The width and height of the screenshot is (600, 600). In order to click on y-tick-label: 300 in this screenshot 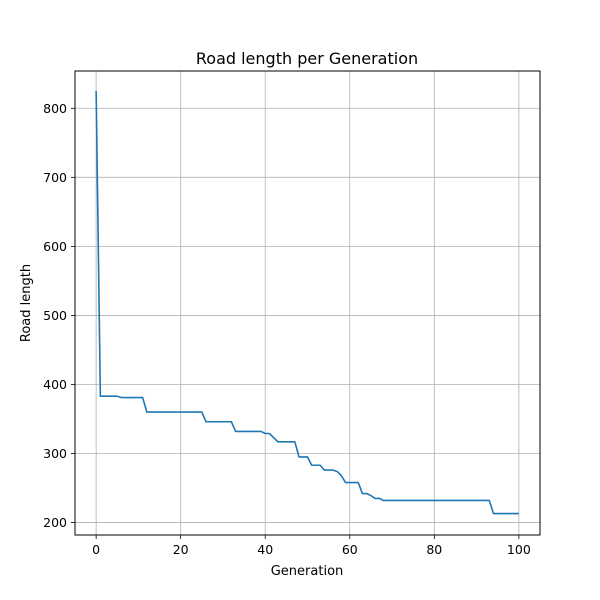, I will do `click(55, 453)`.